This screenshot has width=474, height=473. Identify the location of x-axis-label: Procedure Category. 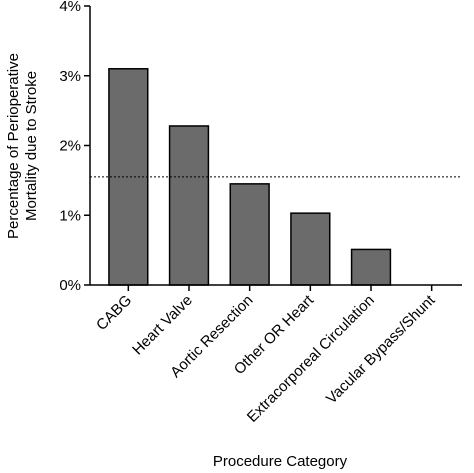
(280, 461).